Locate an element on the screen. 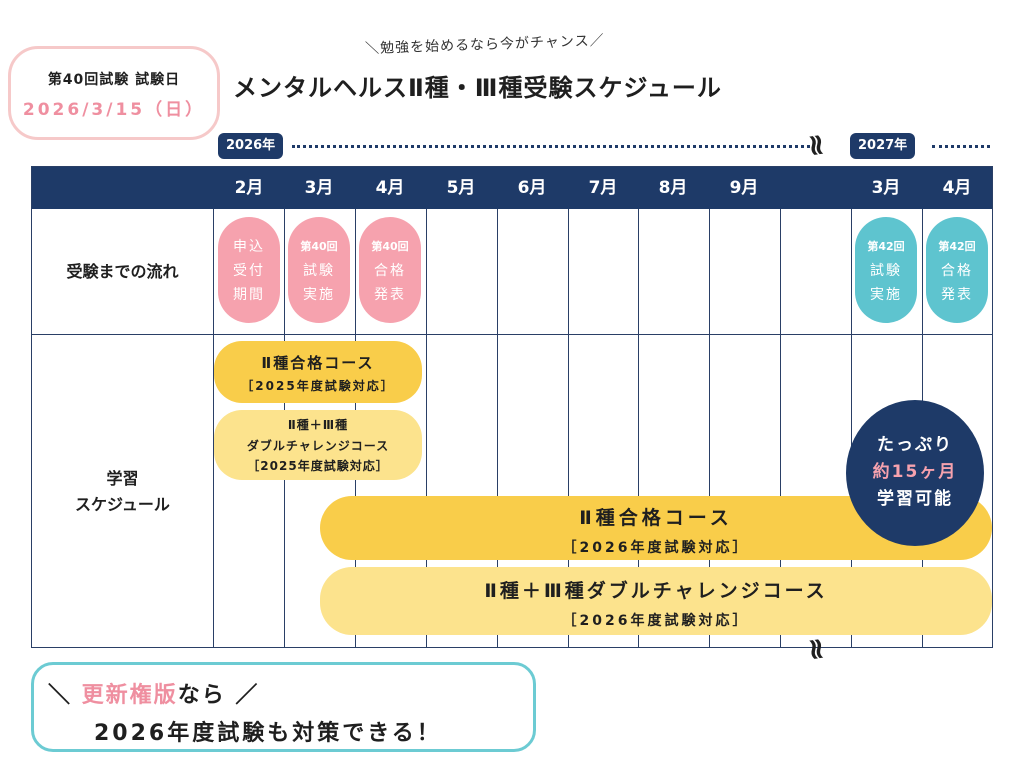 This screenshot has height=768, width=1024. course-bar-2026-double: Ⅱ種＋Ⅲ種ダブルチャレンジコース ［2026年度試験対応］ is located at coordinates (656, 601).